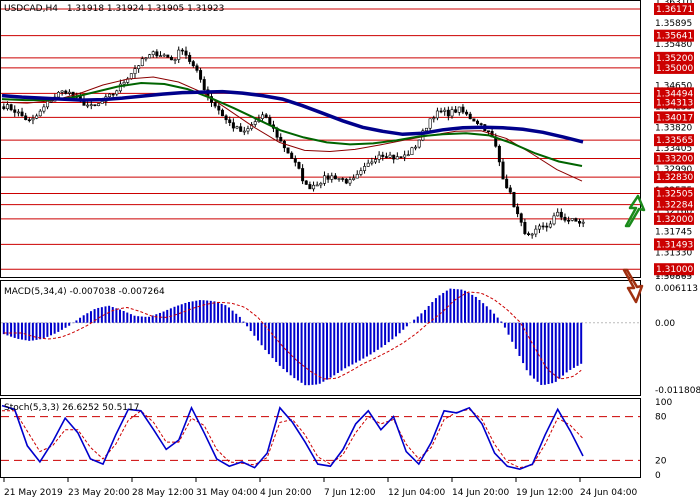  I want to click on price-tick-13: 1.30865, so click(673, 277).